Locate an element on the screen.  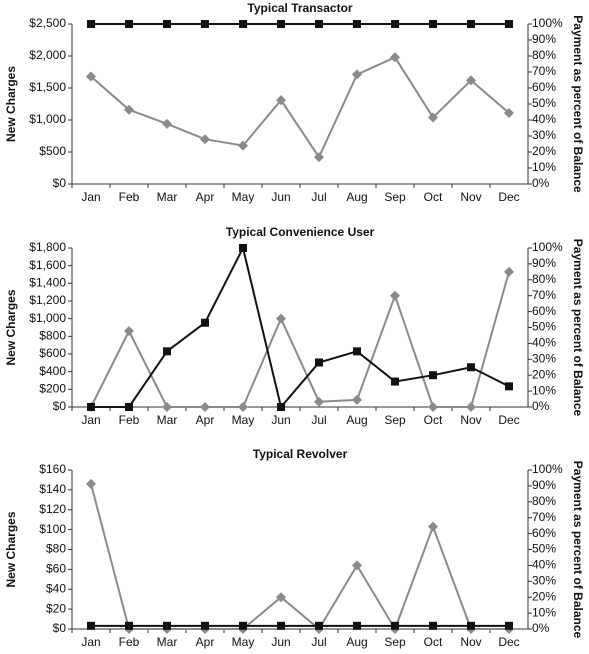
y-tick-label: $600 is located at coordinates (52, 353).